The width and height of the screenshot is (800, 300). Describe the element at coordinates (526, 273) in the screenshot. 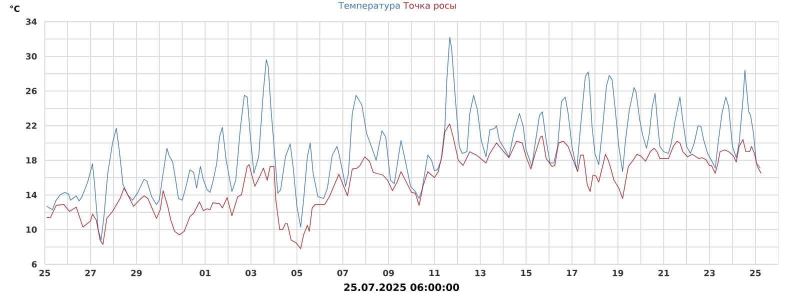

I see `x-tick-label: 15` at that location.